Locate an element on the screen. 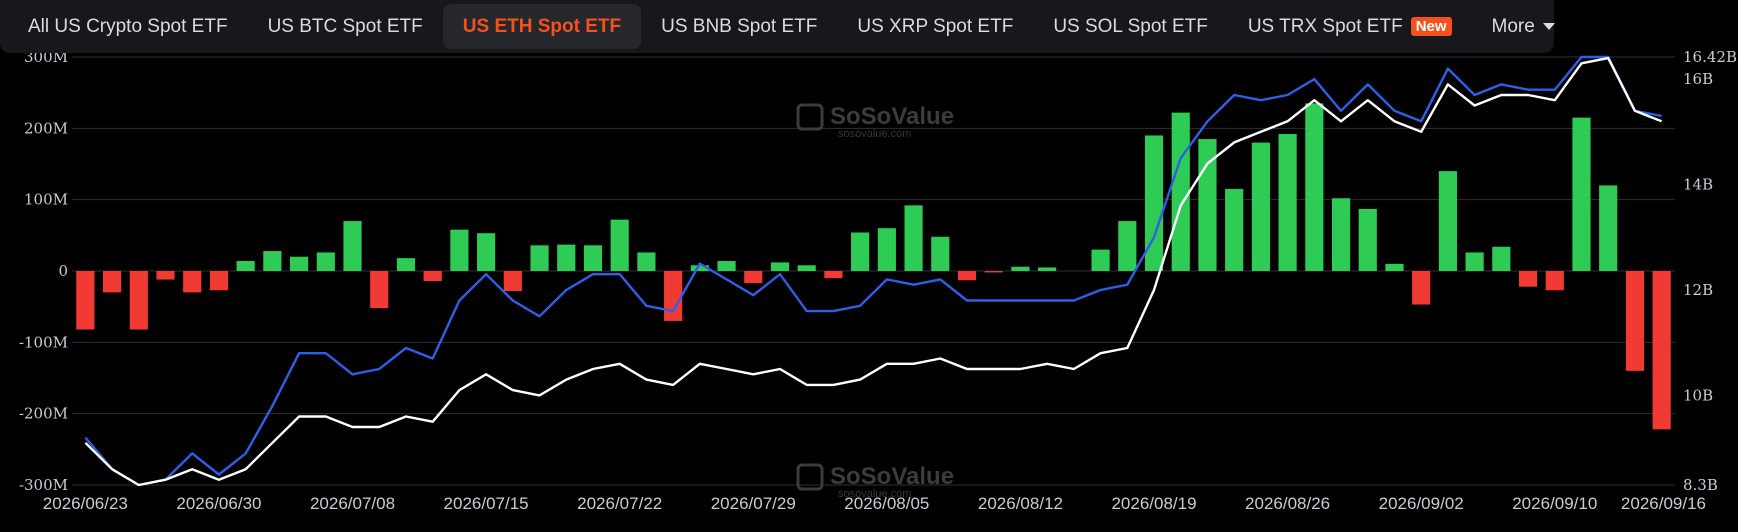 Image resolution: width=1738 pixels, height=532 pixels. tab-us-xrp-spot-etf: US XRP Spot ETF is located at coordinates (935, 26).